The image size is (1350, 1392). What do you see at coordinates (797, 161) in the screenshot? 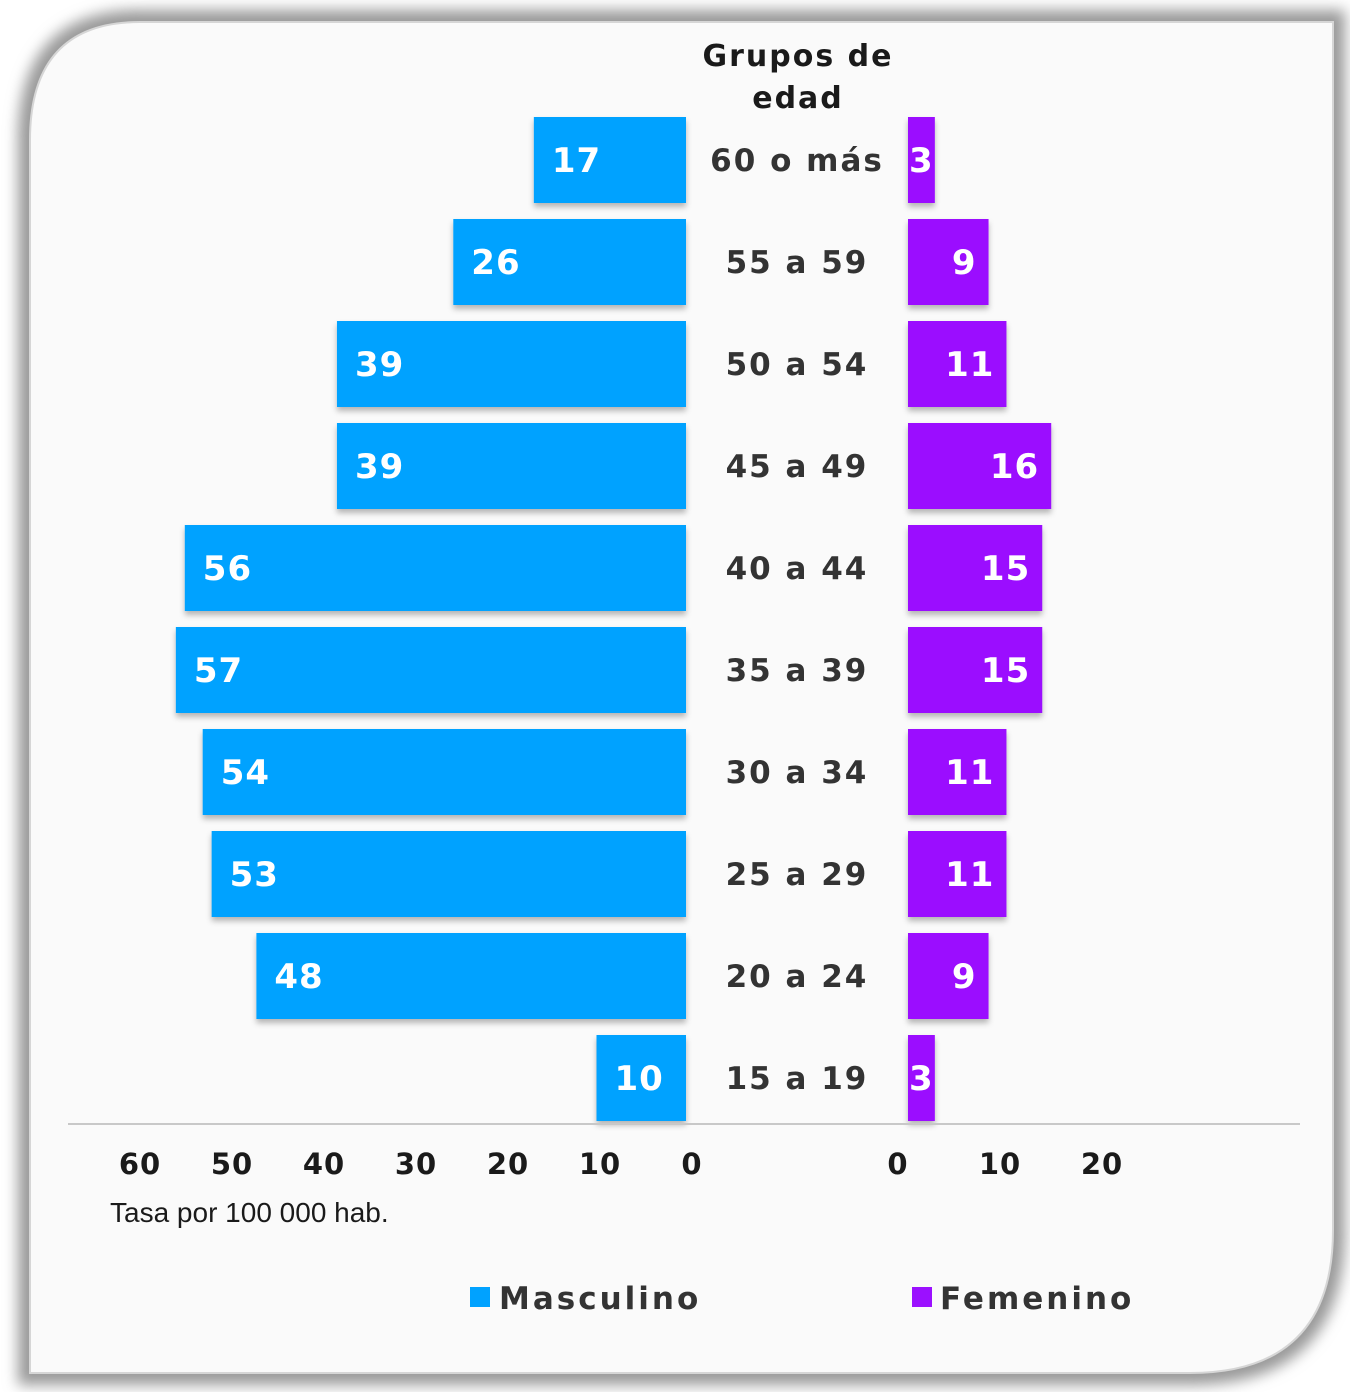
I see `category-label-60-o-mas: 60 o más` at bounding box center [797, 161].